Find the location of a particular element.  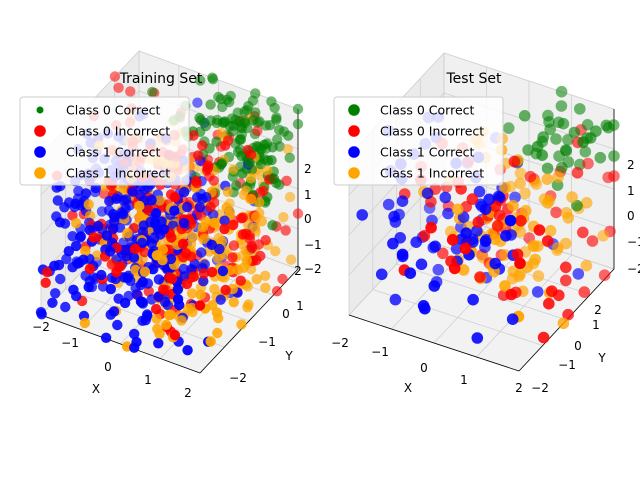

z-tick-label: 0 is located at coordinates (308, 219).